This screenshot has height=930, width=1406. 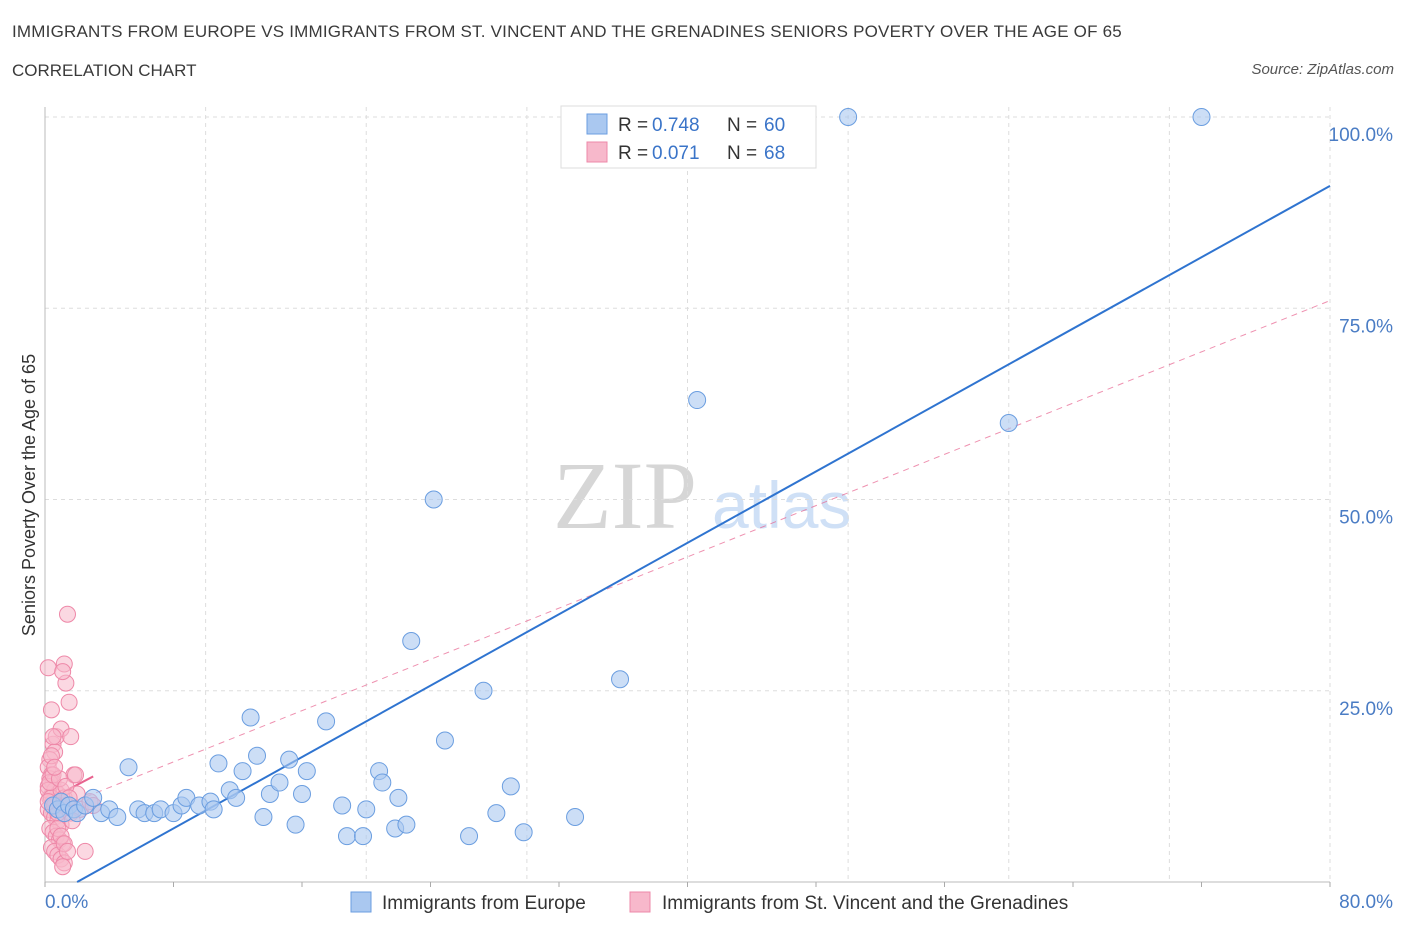 I want to click on legend-n-value-svg: 68, so click(x=774, y=153).